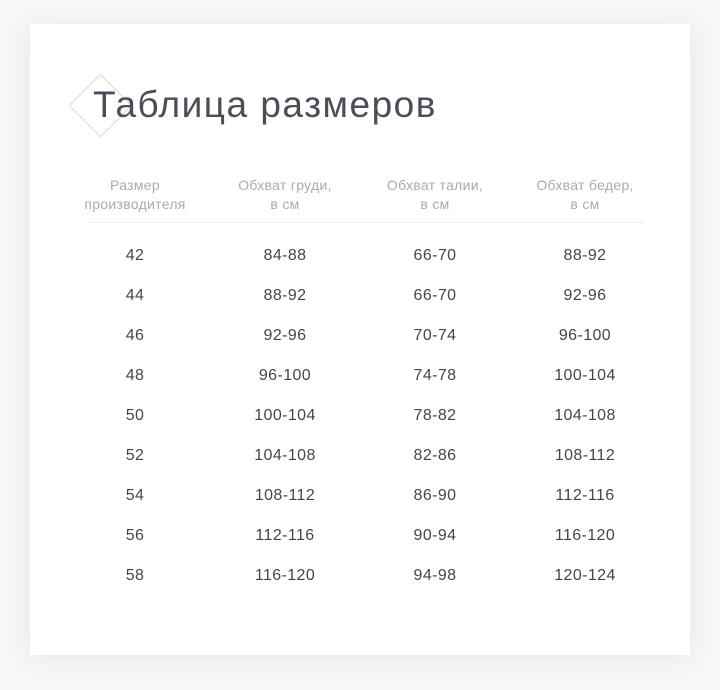 The width and height of the screenshot is (720, 690). Describe the element at coordinates (135, 495) in the screenshot. I see `cell-size: 54` at that location.